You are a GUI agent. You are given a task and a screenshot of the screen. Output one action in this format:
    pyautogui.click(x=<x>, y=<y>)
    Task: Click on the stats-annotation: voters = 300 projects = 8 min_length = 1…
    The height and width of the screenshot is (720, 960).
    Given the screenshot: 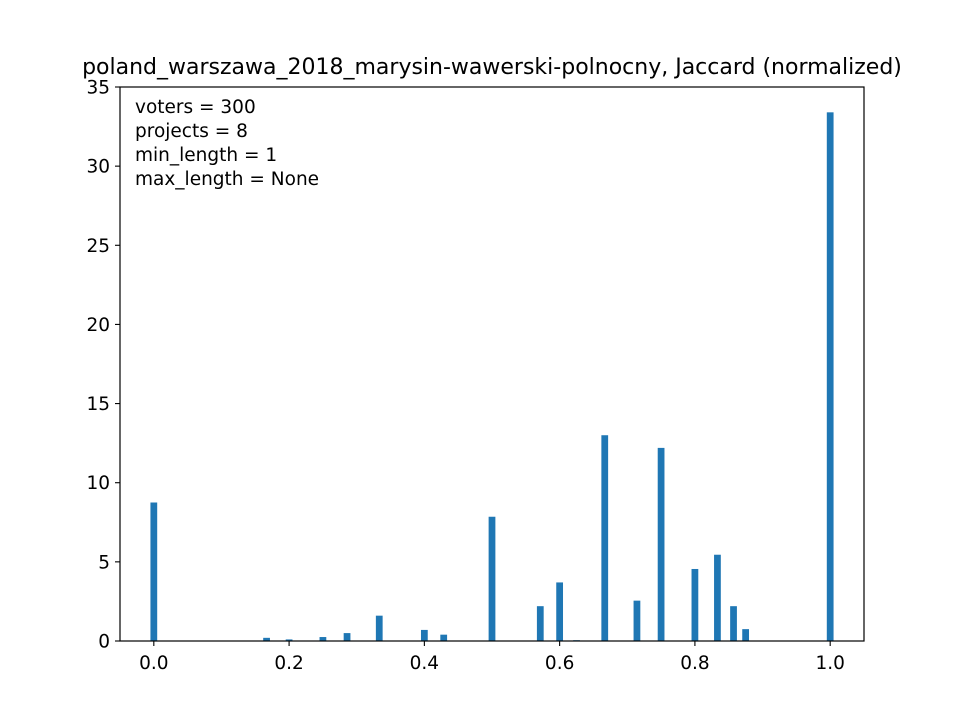 What is the action you would take?
    pyautogui.click(x=227, y=143)
    